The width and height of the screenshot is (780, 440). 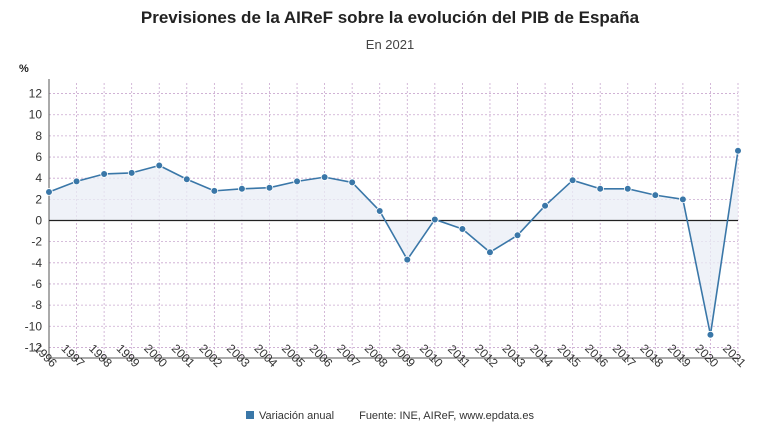 What do you see at coordinates (446, 416) in the screenshot?
I see `source-text: Fuente: INE, AIReF, www.epdata.es` at bounding box center [446, 416].